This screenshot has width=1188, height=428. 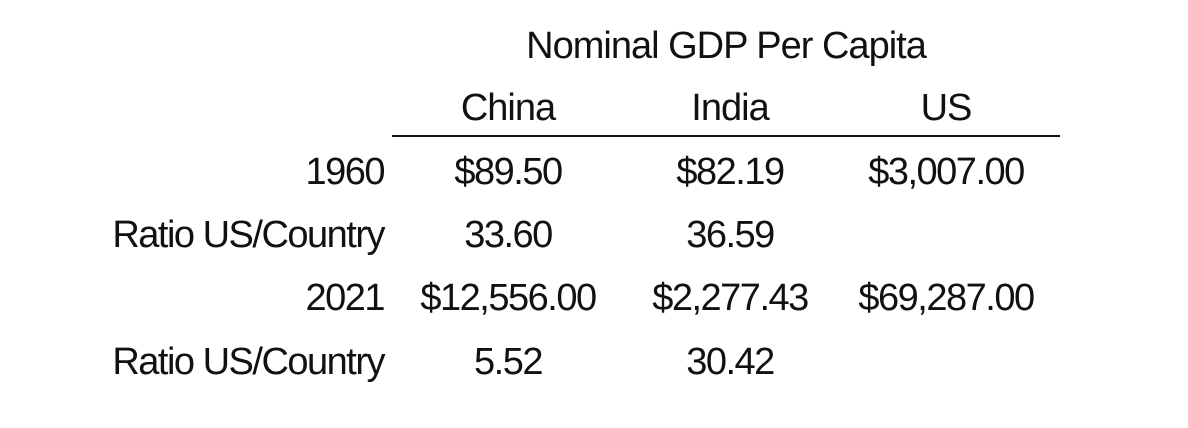 What do you see at coordinates (730, 108) in the screenshot?
I see `column-header-india: India` at bounding box center [730, 108].